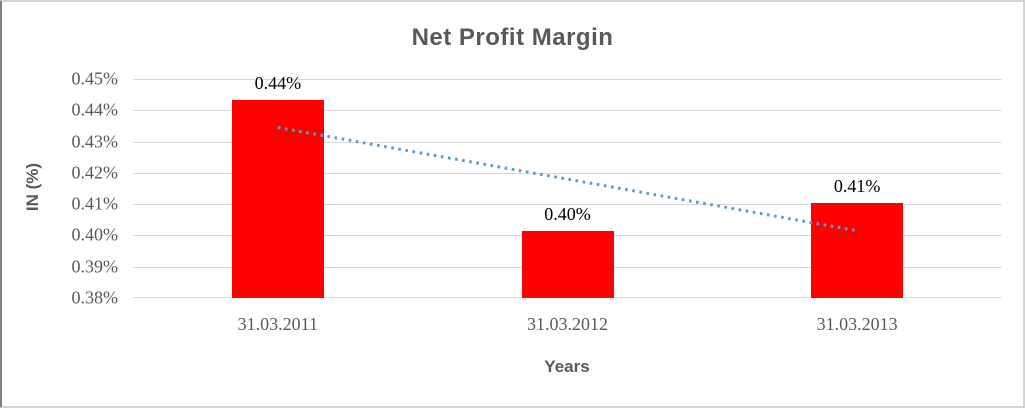  I want to click on y-axis-tick-label: 0.40%, so click(95, 234).